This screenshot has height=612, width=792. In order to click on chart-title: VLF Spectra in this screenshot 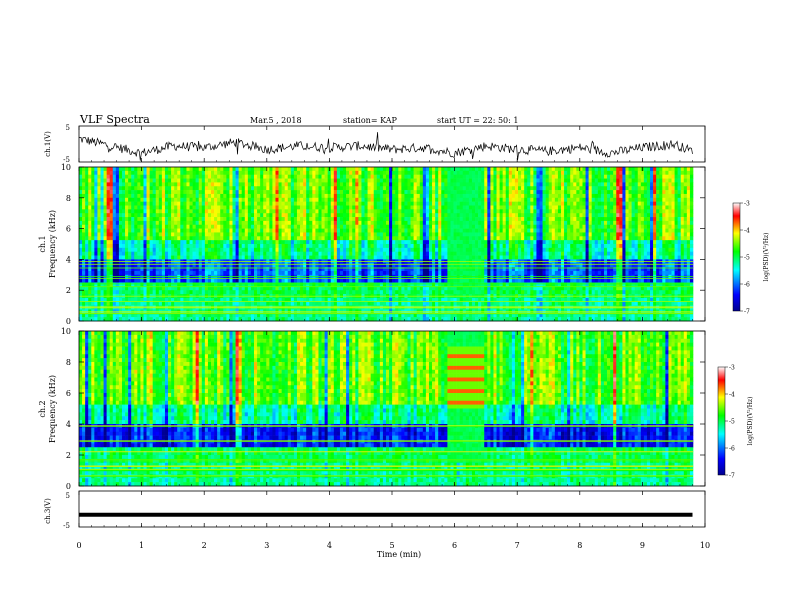, I will do `click(114, 119)`.